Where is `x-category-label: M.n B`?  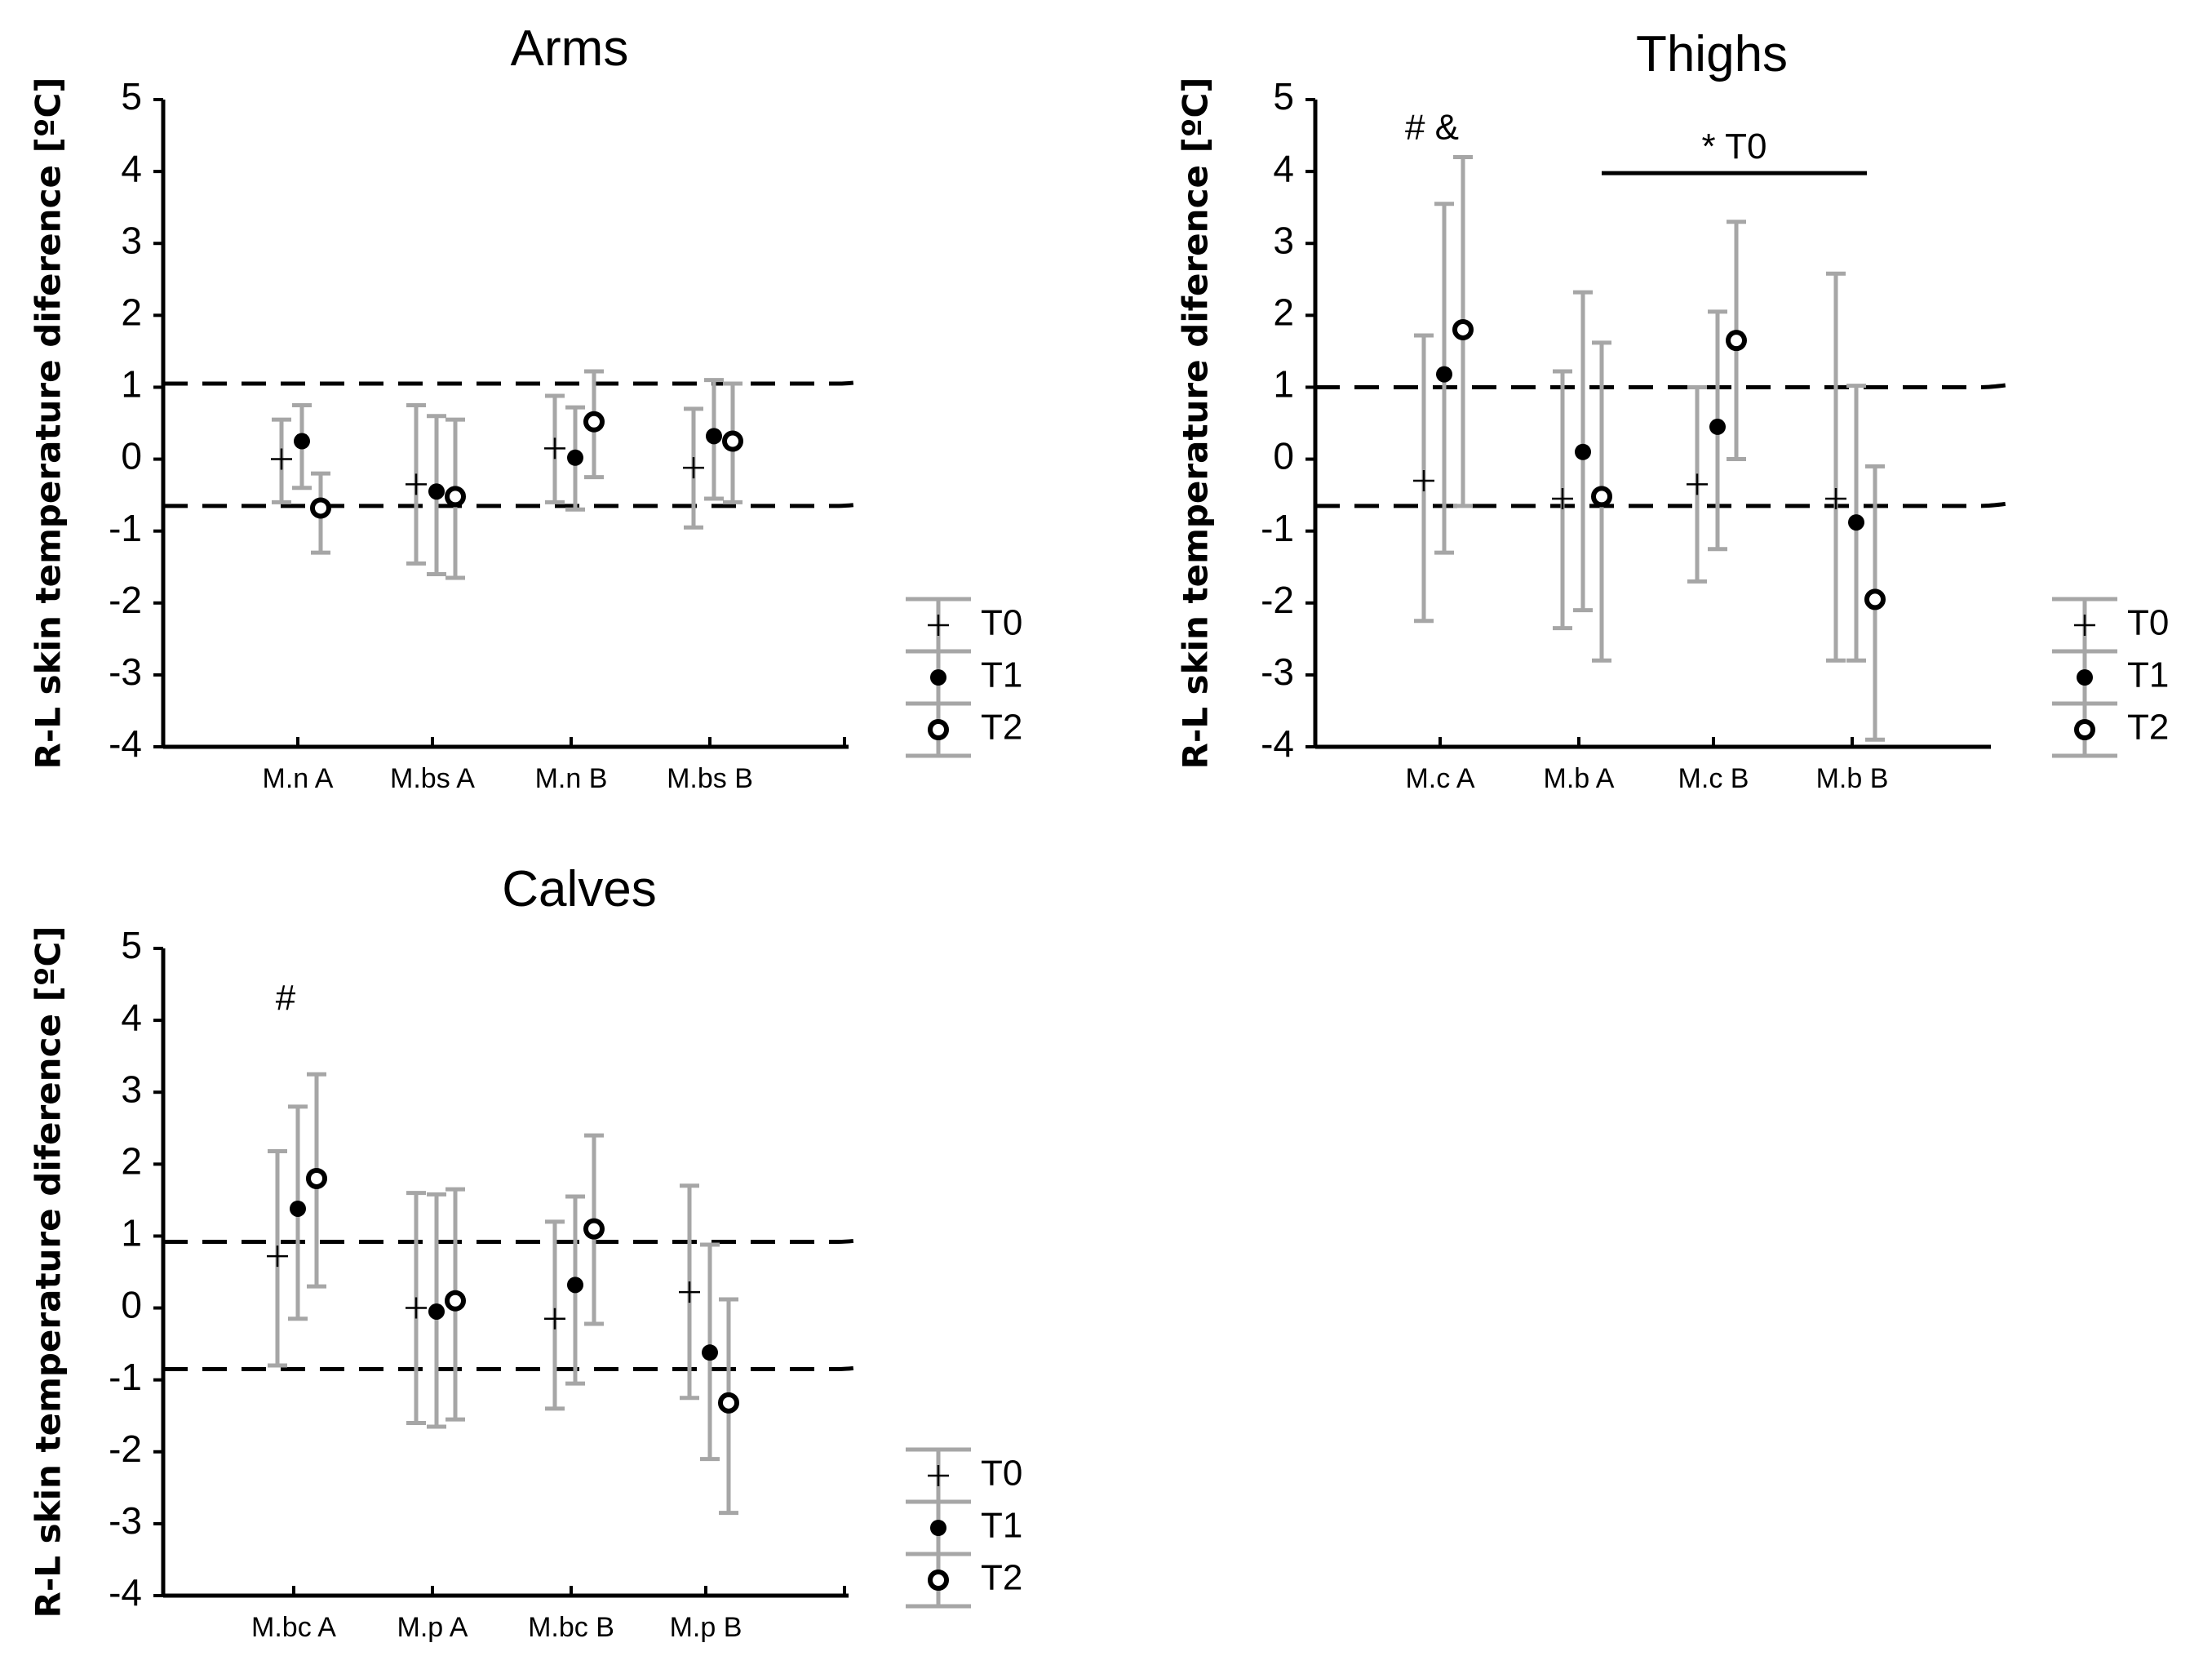 x-category-label: M.n B is located at coordinates (571, 778).